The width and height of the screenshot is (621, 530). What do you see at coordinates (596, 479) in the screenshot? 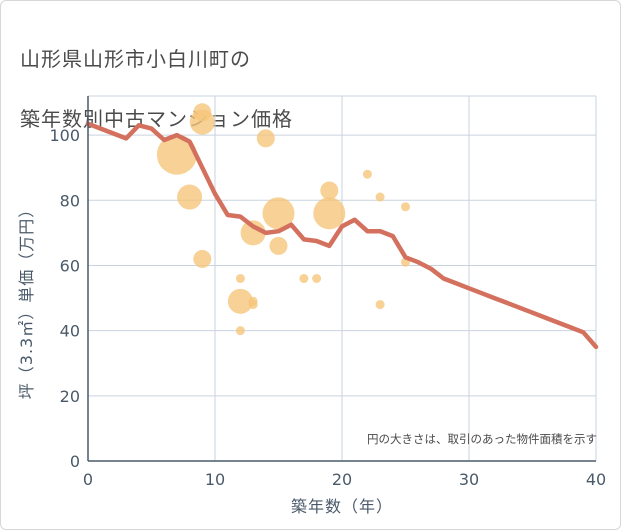
I see `x-tick-label: 40` at bounding box center [596, 479].